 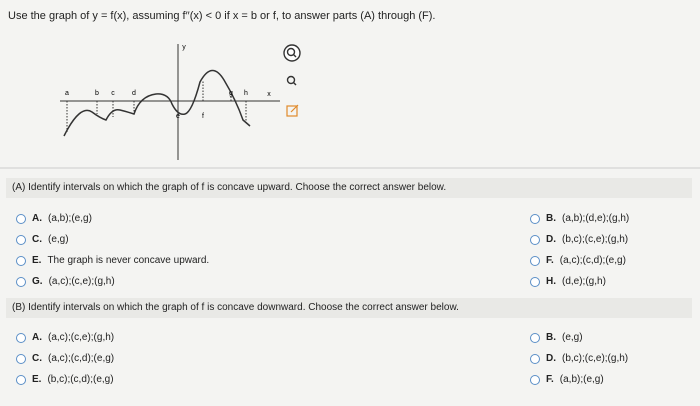 I want to click on option: C. (e,g), so click(x=42, y=239).